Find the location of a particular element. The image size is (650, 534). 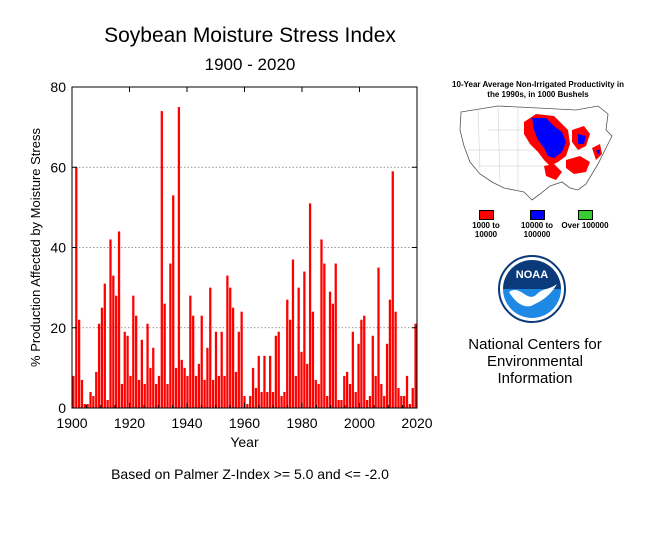

region-south is located at coordinates (553, 172).